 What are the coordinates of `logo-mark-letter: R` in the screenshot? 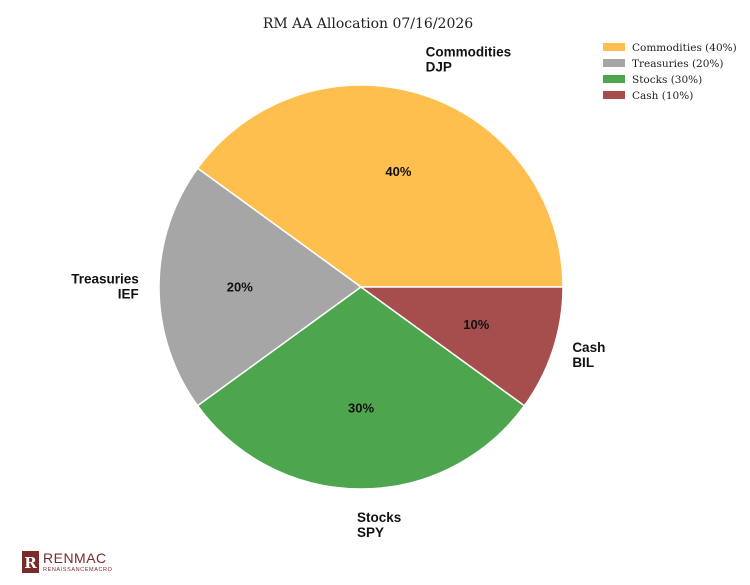 It's located at (30, 563).